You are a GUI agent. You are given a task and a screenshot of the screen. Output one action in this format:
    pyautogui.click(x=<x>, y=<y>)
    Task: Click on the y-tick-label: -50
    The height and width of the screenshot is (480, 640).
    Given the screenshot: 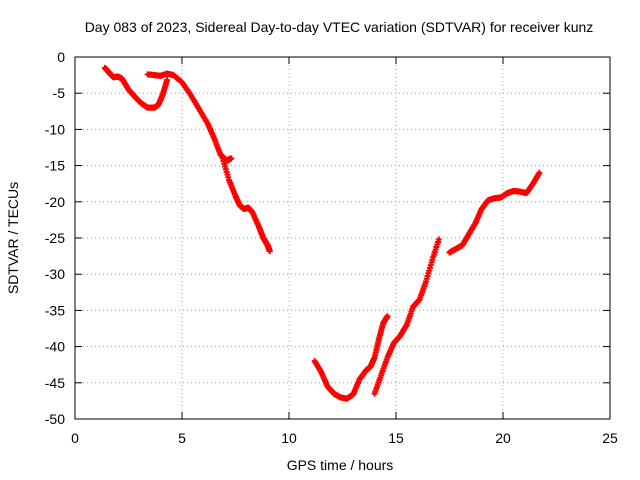 What is the action you would take?
    pyautogui.click(x=55, y=419)
    